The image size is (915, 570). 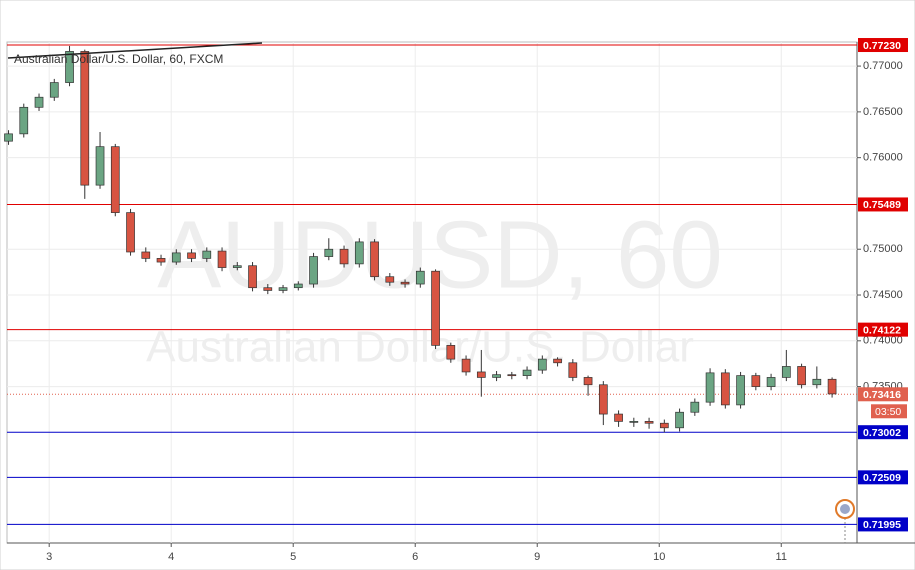 I want to click on price-tag-label: 0.77230, so click(x=882, y=46).